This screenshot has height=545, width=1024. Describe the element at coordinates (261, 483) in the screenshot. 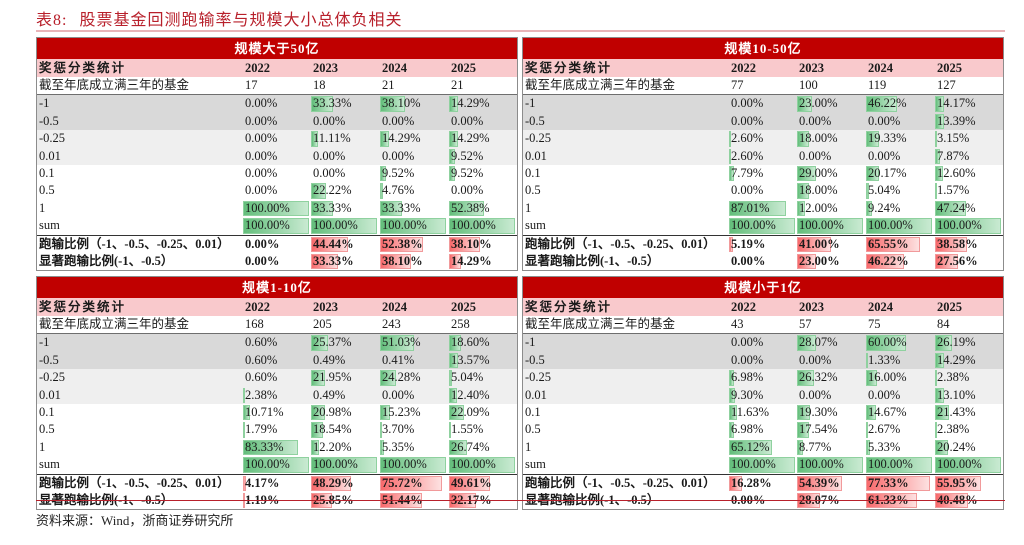

I see `ratio-cell: 4.17%` at that location.